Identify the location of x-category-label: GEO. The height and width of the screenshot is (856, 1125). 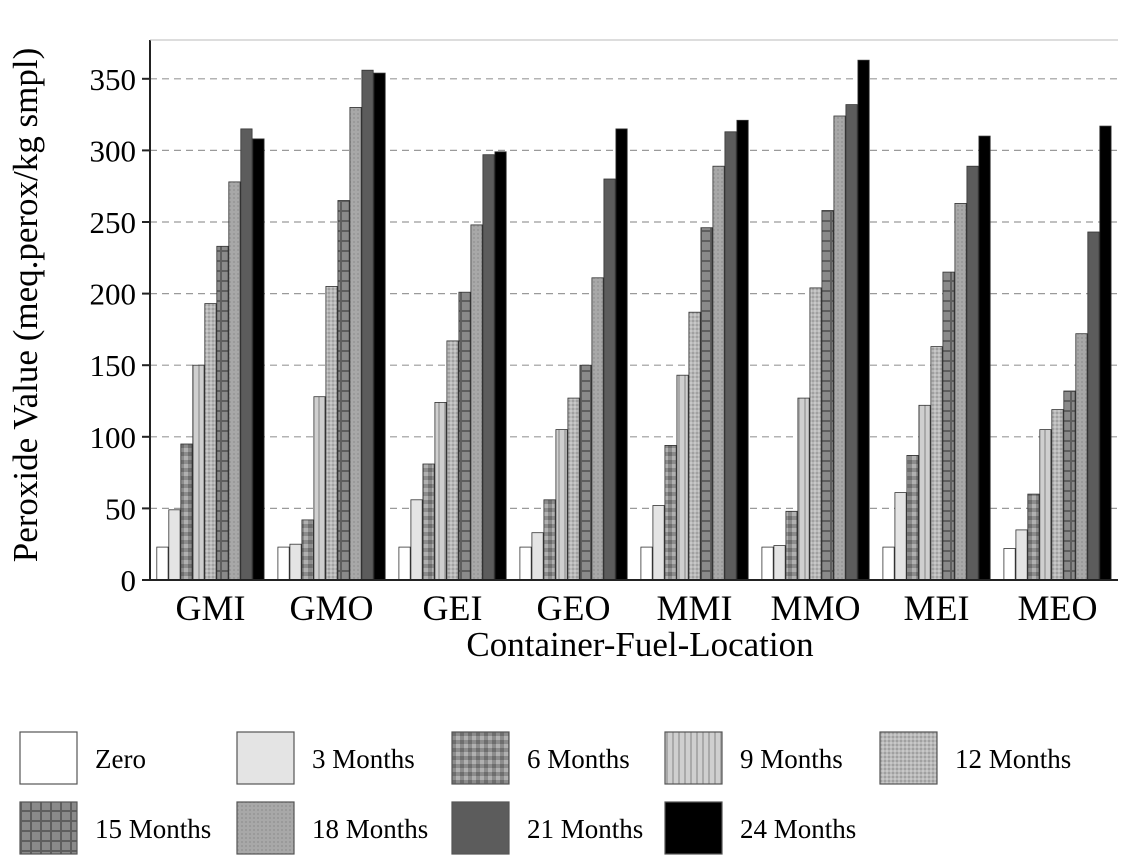
(574, 608).